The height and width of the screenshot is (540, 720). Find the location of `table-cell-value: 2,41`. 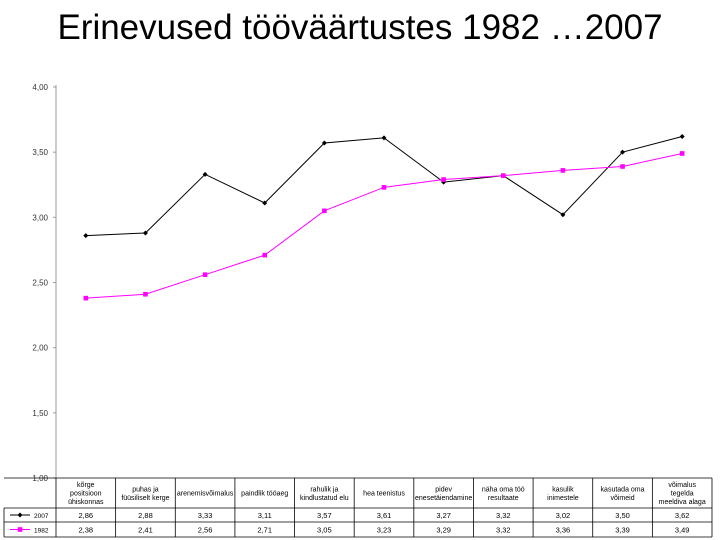

table-cell-value: 2,41 is located at coordinates (145, 530).